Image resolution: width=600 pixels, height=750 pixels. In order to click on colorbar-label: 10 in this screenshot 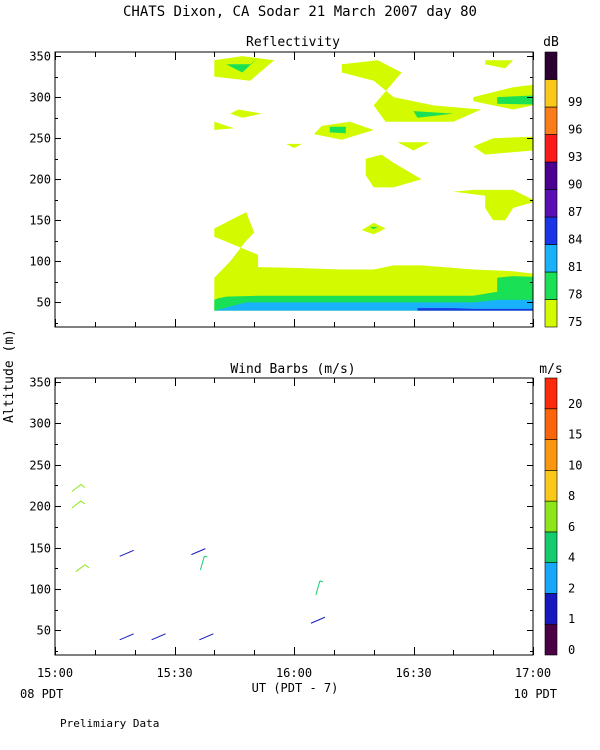, I will do `click(575, 465)`.